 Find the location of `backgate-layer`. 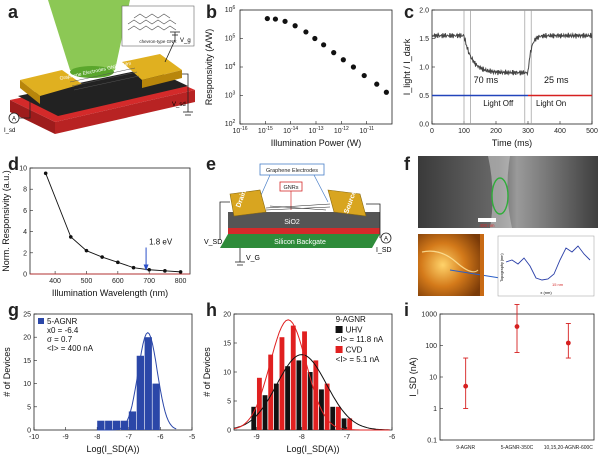

backgate-layer is located at coordinates (300, 241).